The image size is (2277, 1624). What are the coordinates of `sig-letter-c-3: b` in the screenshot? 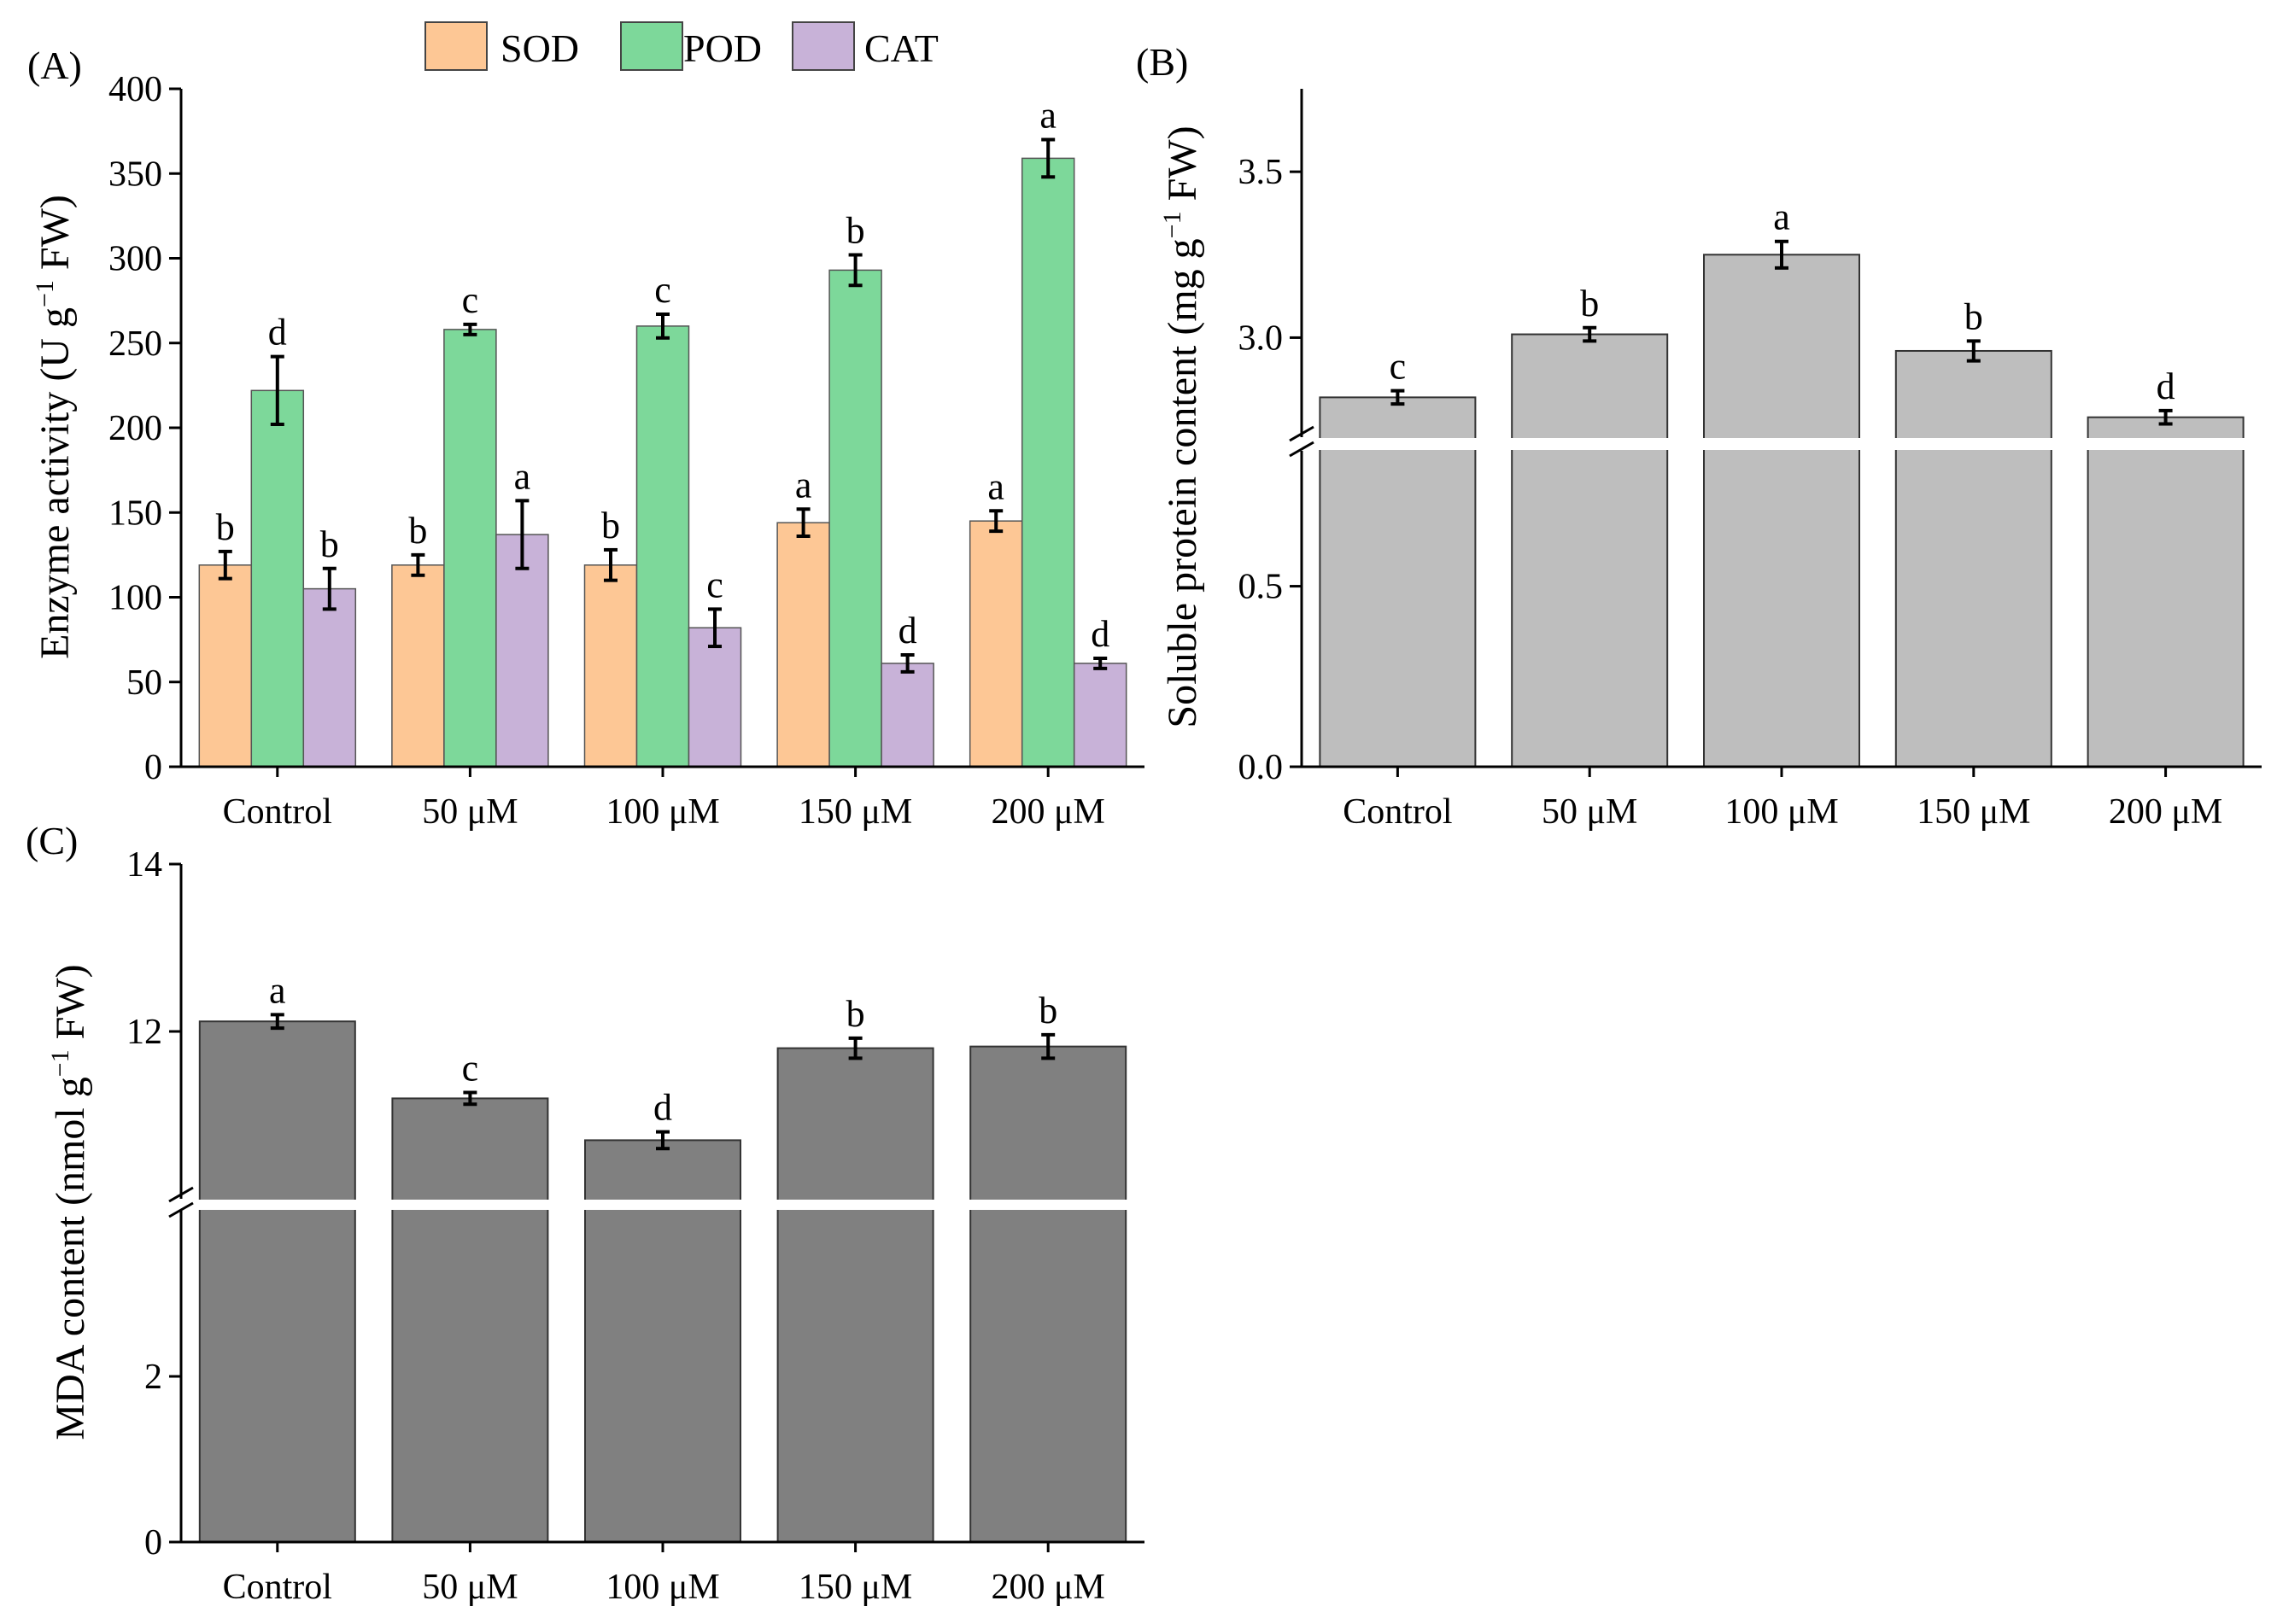 It's located at (855, 1014).